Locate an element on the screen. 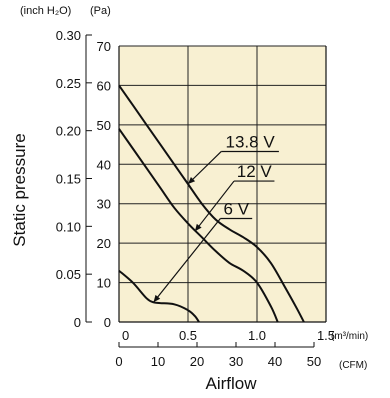 Image resolution: width=390 pixels, height=398 pixels. x-cfm-tick-label: 20 is located at coordinates (197, 361).